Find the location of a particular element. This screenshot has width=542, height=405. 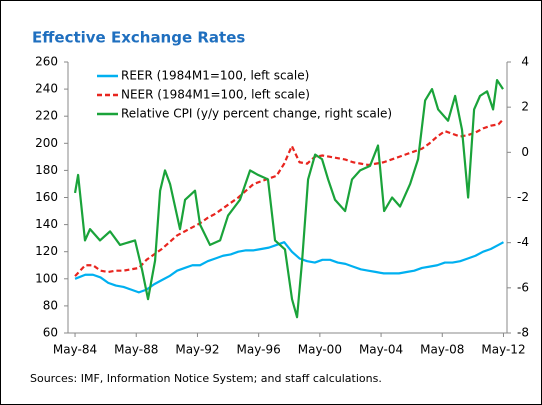

y2-tick-label: 2 is located at coordinates (525, 107).